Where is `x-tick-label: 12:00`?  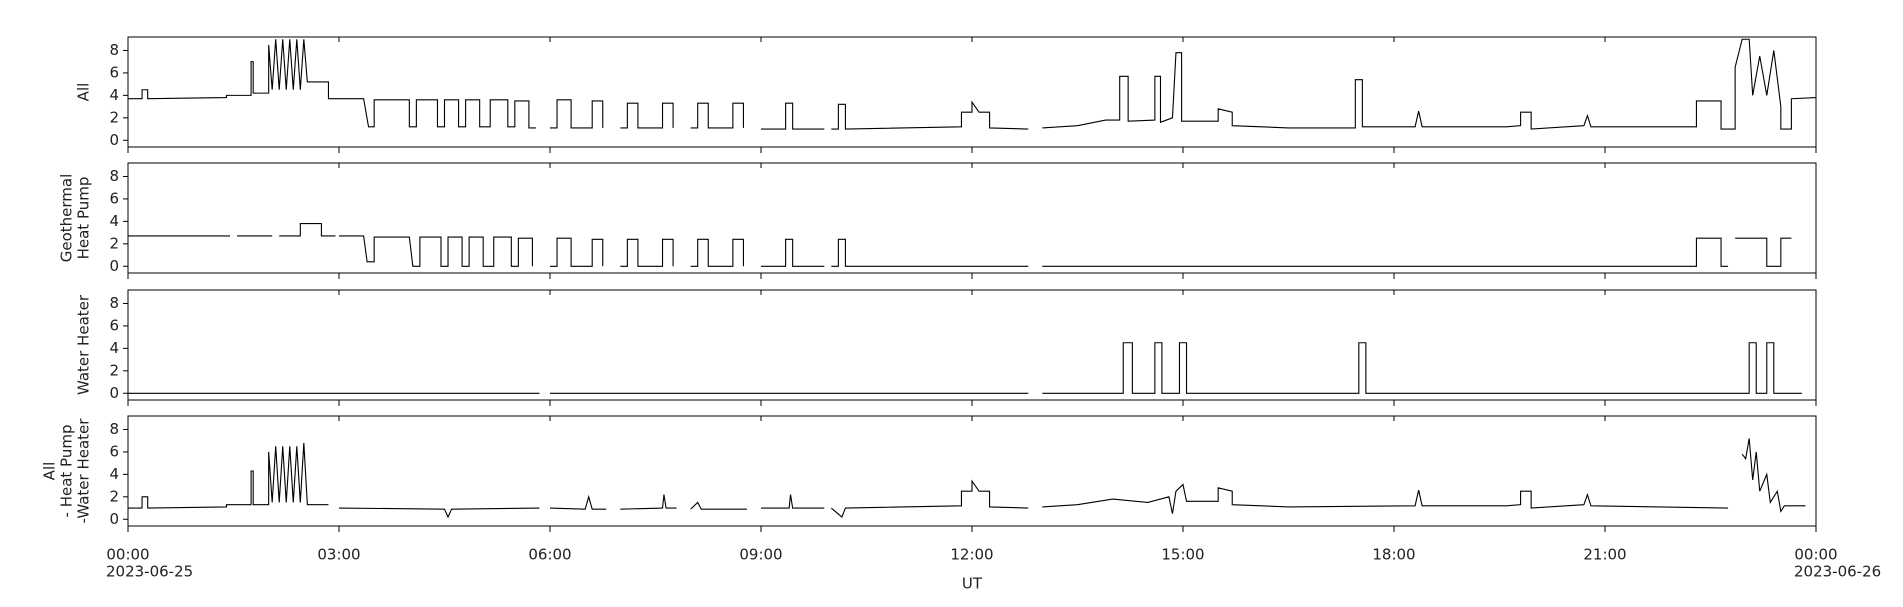 x-tick-label: 12:00 is located at coordinates (971, 555).